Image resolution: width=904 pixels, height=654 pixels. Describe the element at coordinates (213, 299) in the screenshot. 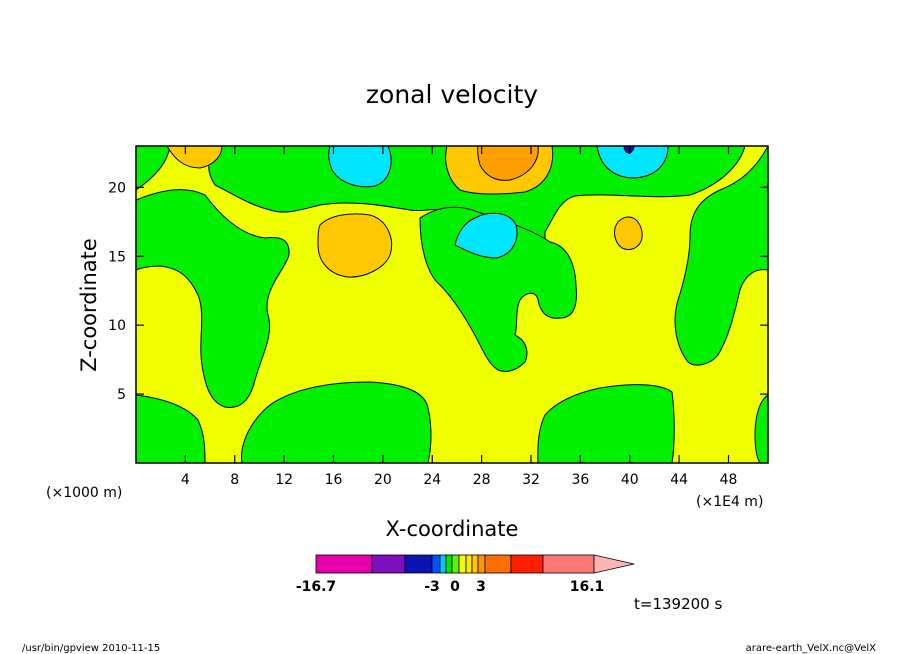

I see `contour-region-green-left-lobe` at that location.